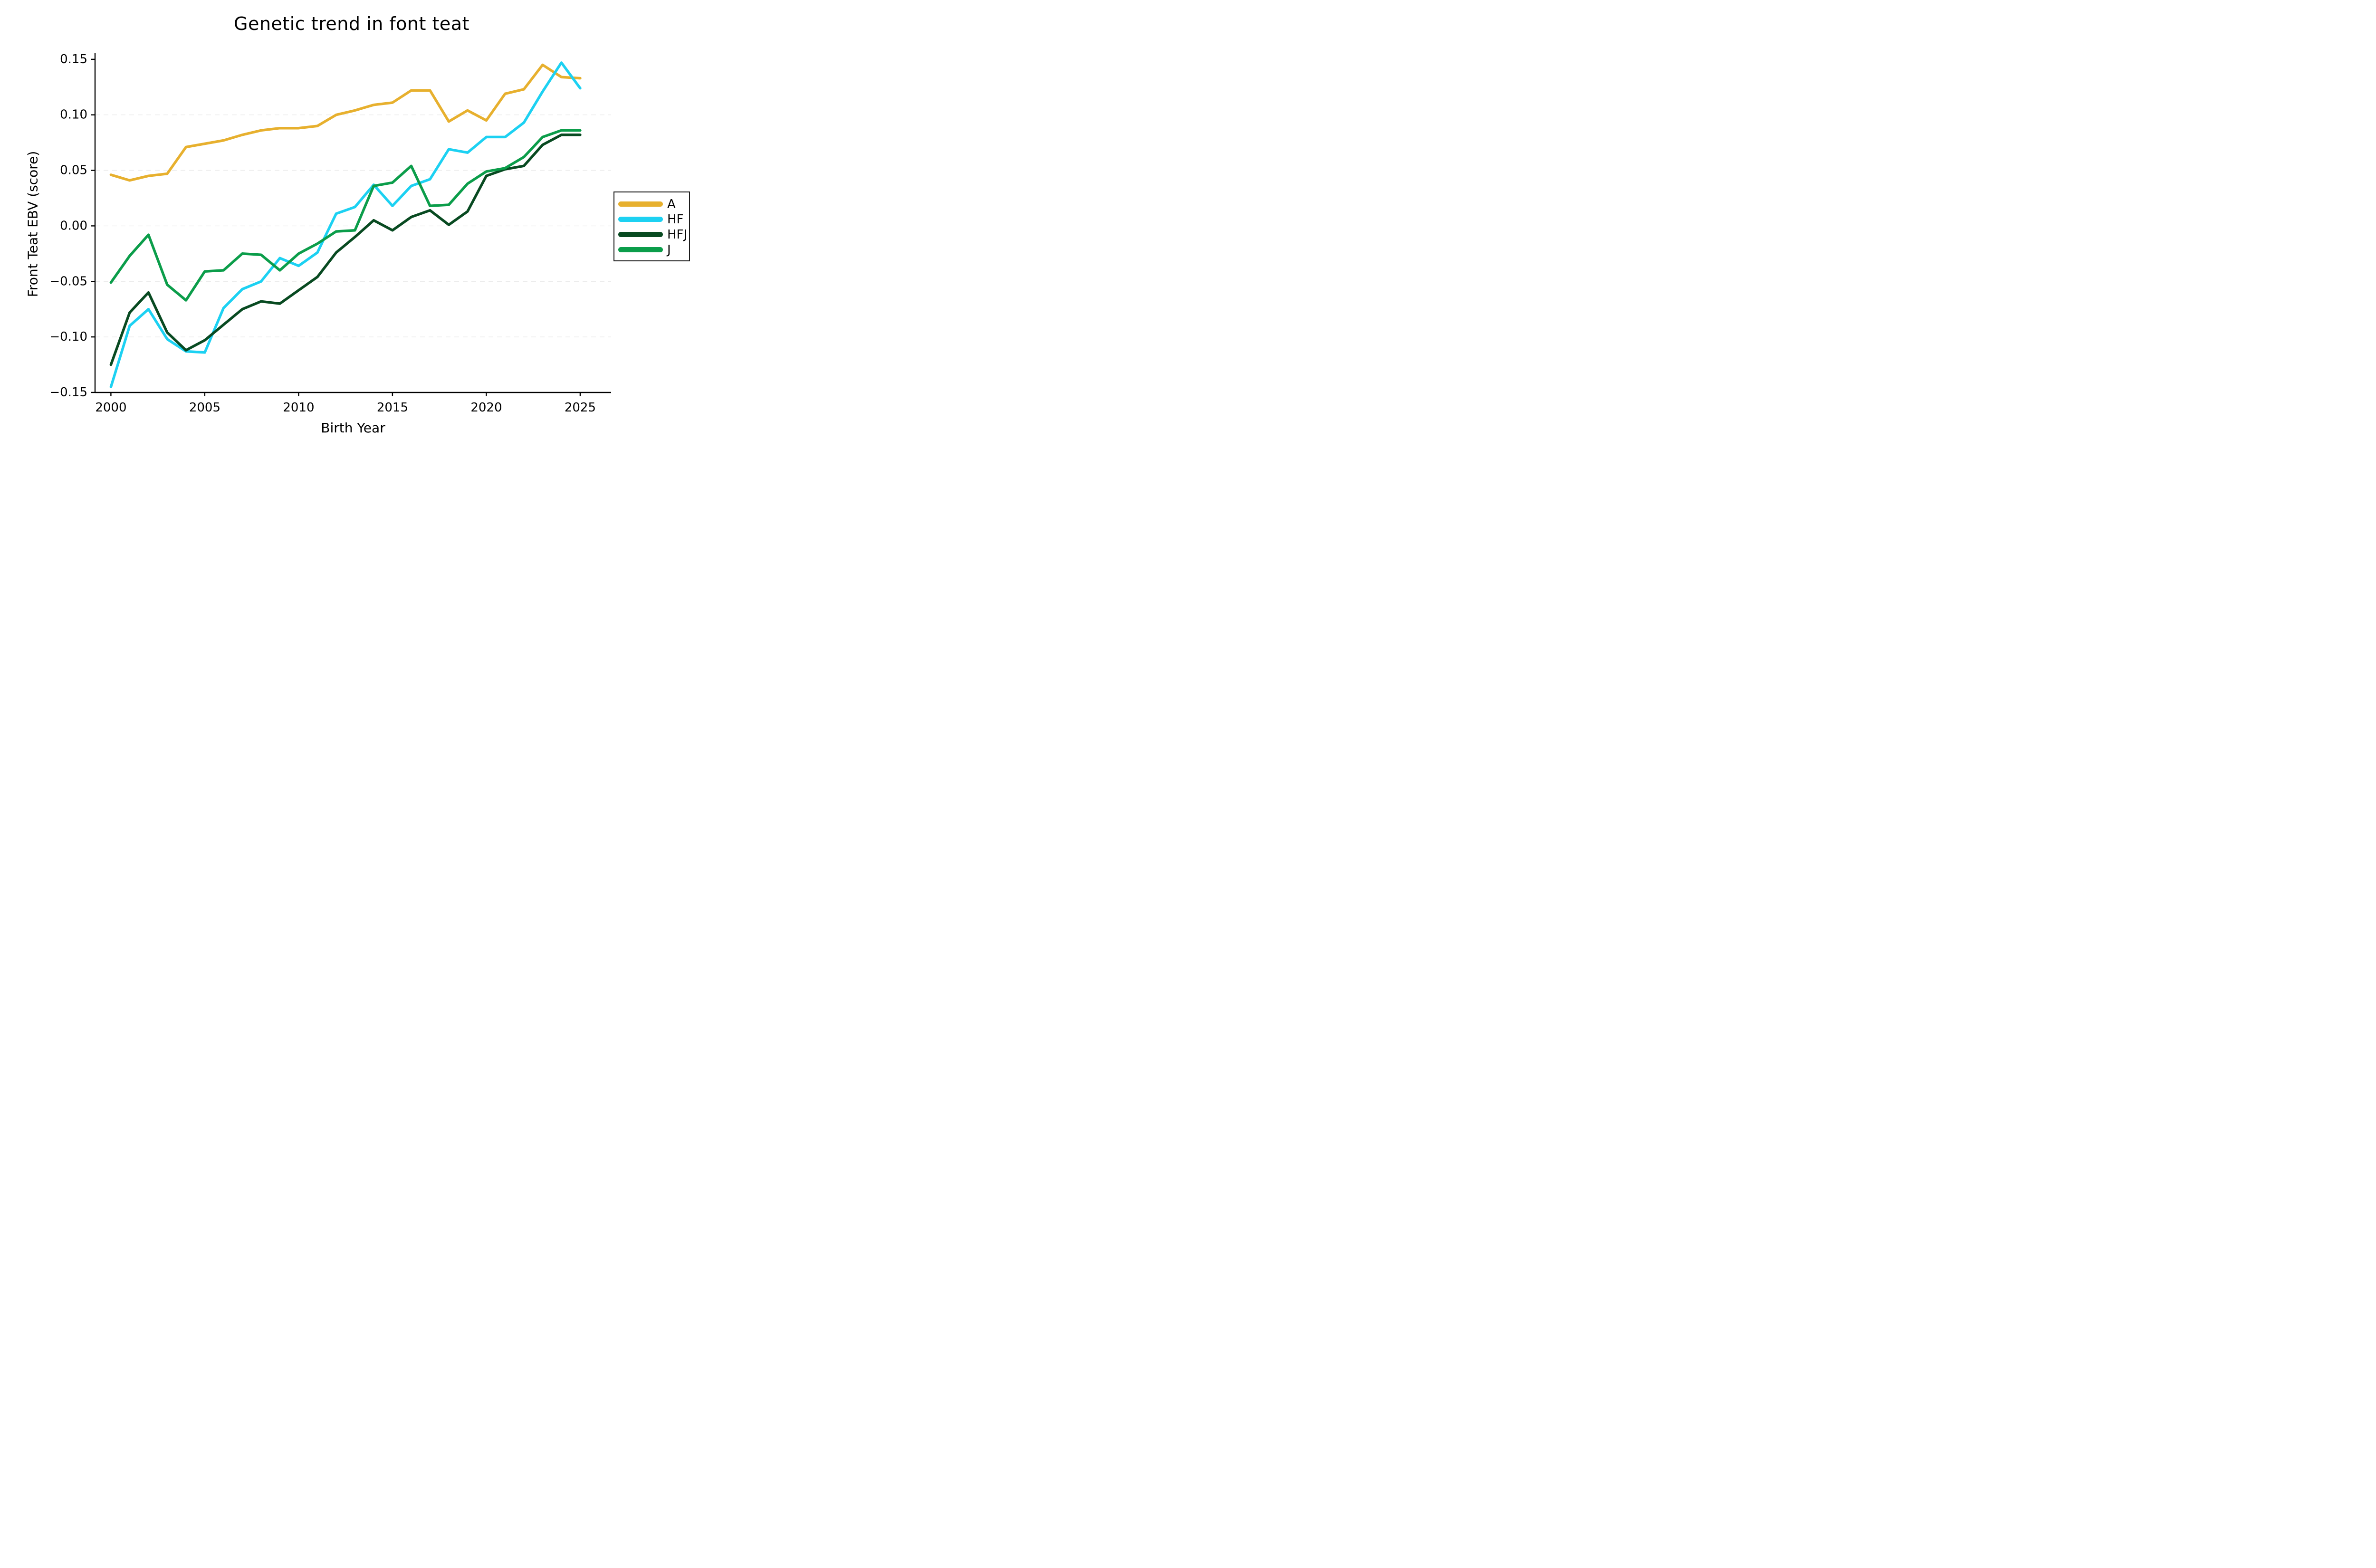  I want to click on legend-swatch-J, so click(640, 249).